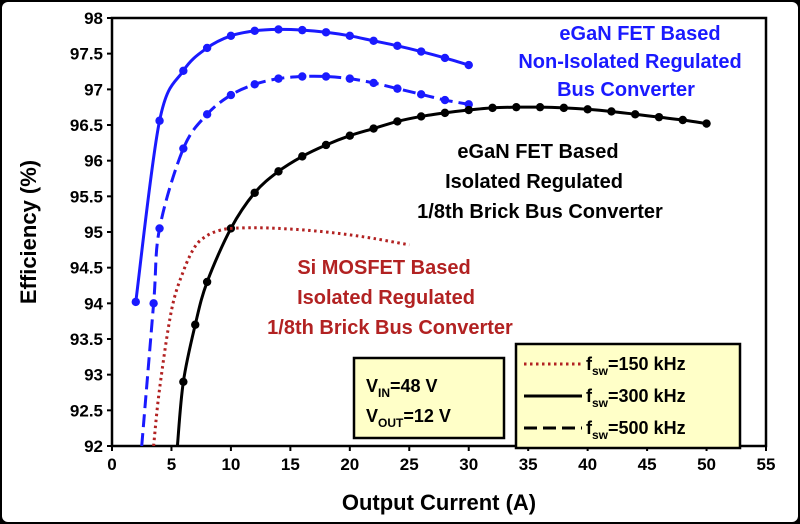  I want to click on y-axis-title: Efficiency (%), so click(28, 232).